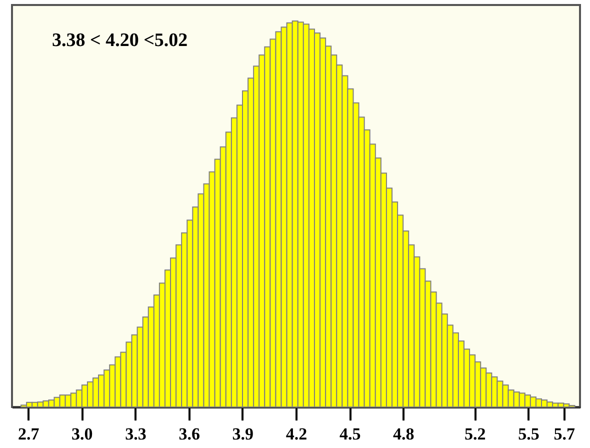 Image resolution: width=590 pixels, height=448 pixels. I want to click on x-tick-label: 2.7, so click(29, 434).